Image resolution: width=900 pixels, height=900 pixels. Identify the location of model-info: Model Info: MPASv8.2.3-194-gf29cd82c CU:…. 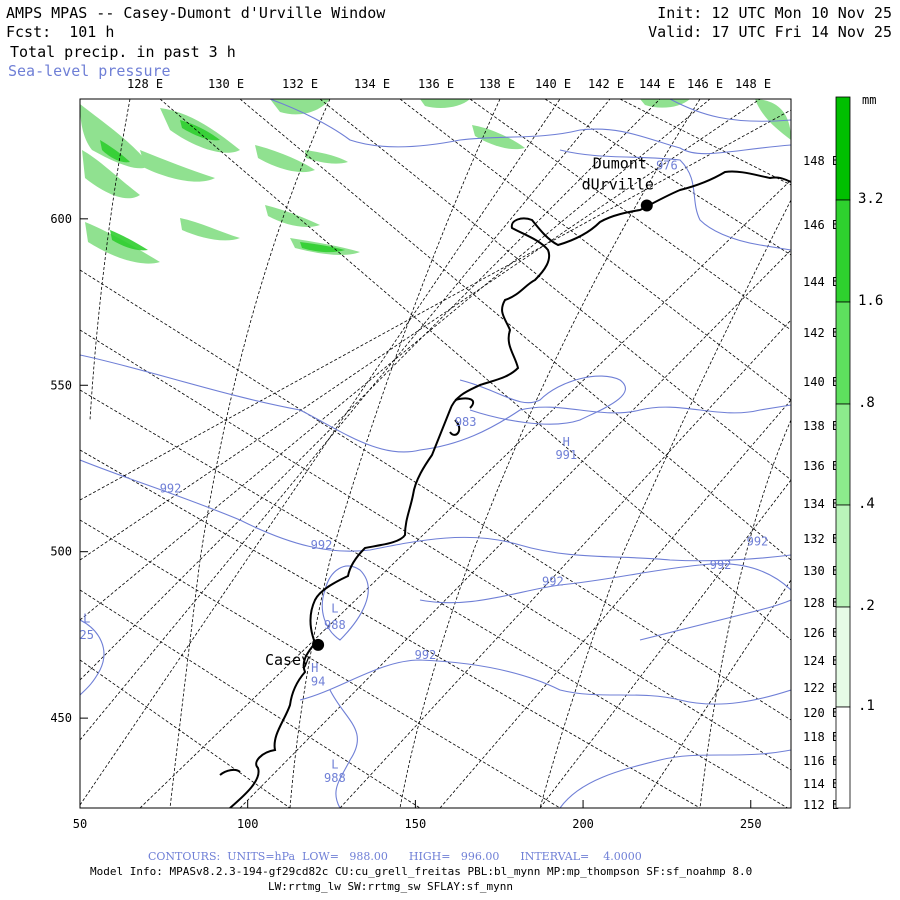
(421, 871).